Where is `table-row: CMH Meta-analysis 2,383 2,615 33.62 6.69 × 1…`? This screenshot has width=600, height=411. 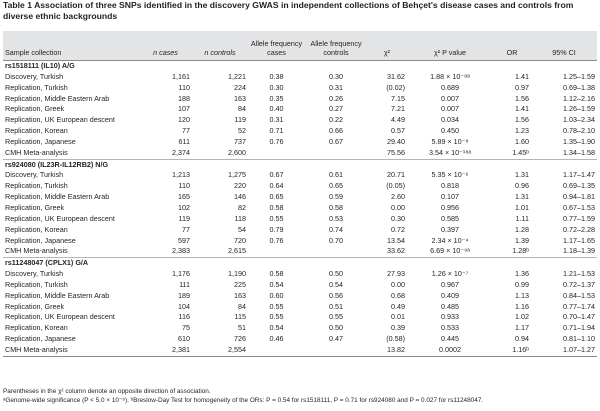 table-row: CMH Meta-analysis 2,383 2,615 33.62 6.69 × 1… is located at coordinates (300, 251).